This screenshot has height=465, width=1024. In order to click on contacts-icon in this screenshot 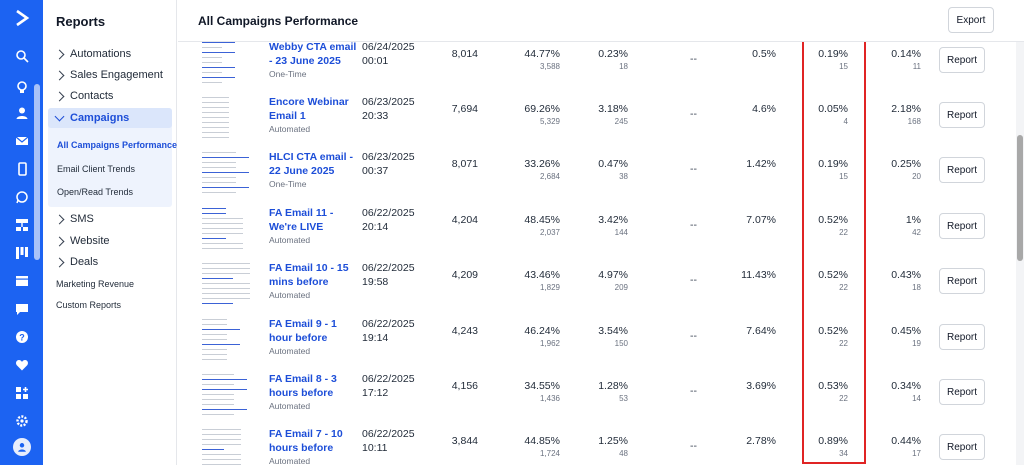, I will do `click(22, 113)`.